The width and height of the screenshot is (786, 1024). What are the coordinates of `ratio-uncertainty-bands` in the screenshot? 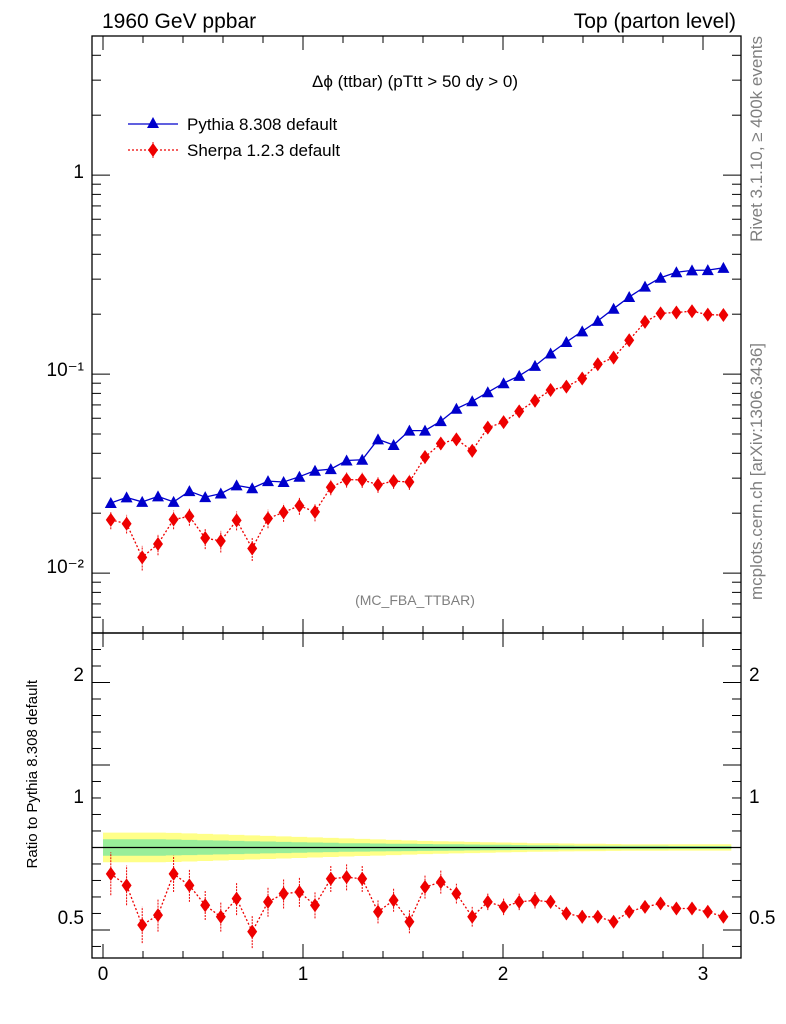 It's located at (416, 847).